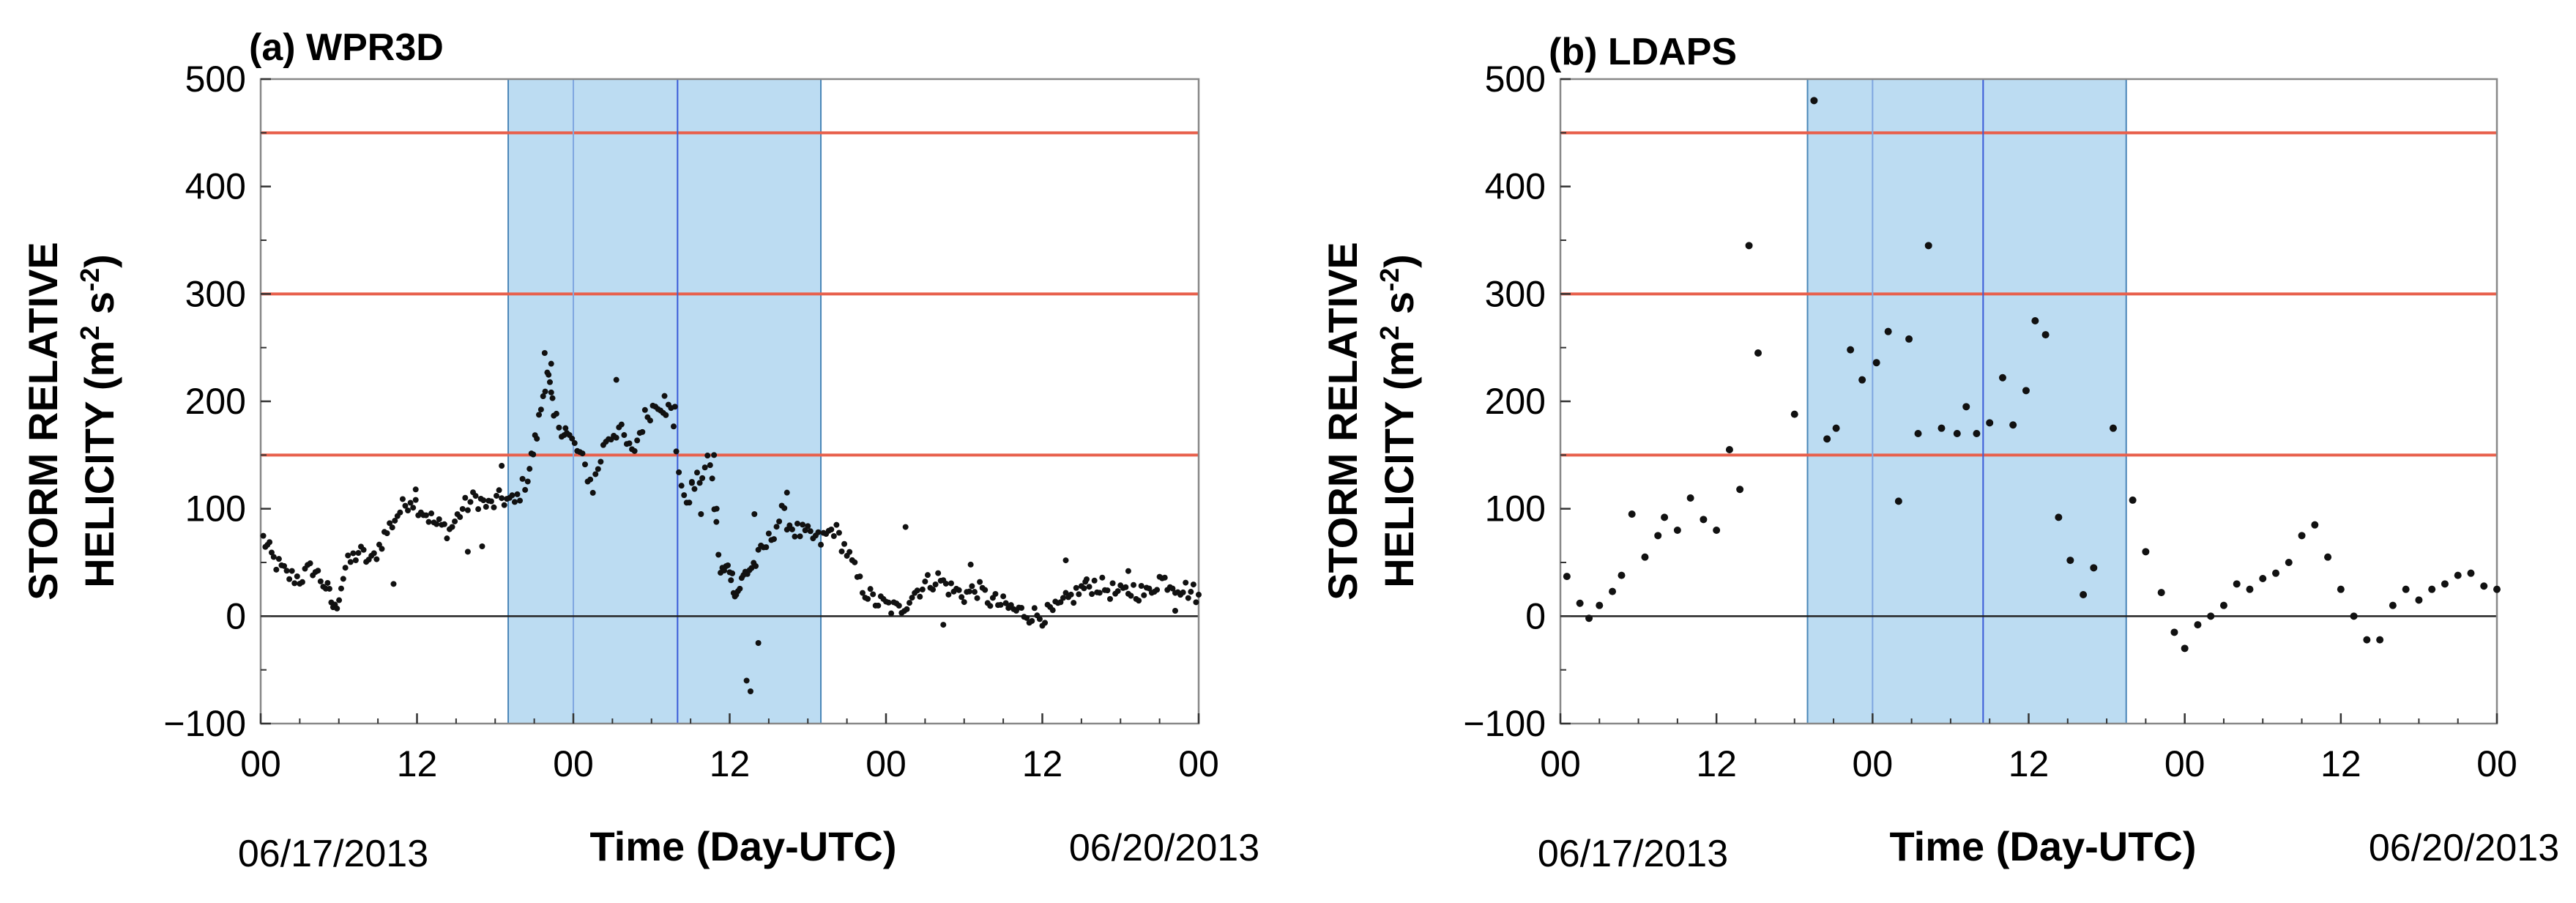  What do you see at coordinates (1535, 615) in the screenshot?
I see `y-tick-label: 0` at bounding box center [1535, 615].